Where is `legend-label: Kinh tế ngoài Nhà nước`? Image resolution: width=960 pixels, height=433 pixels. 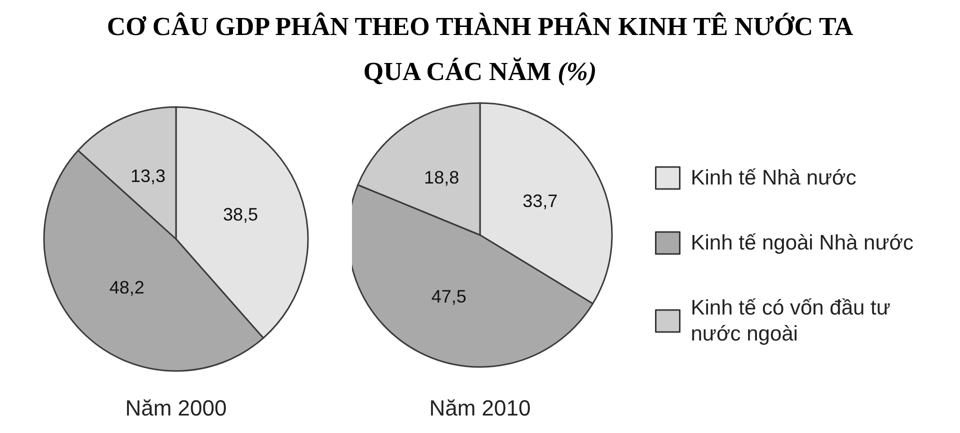
legend-label: Kinh tế ngoài Nhà nước is located at coordinates (802, 243).